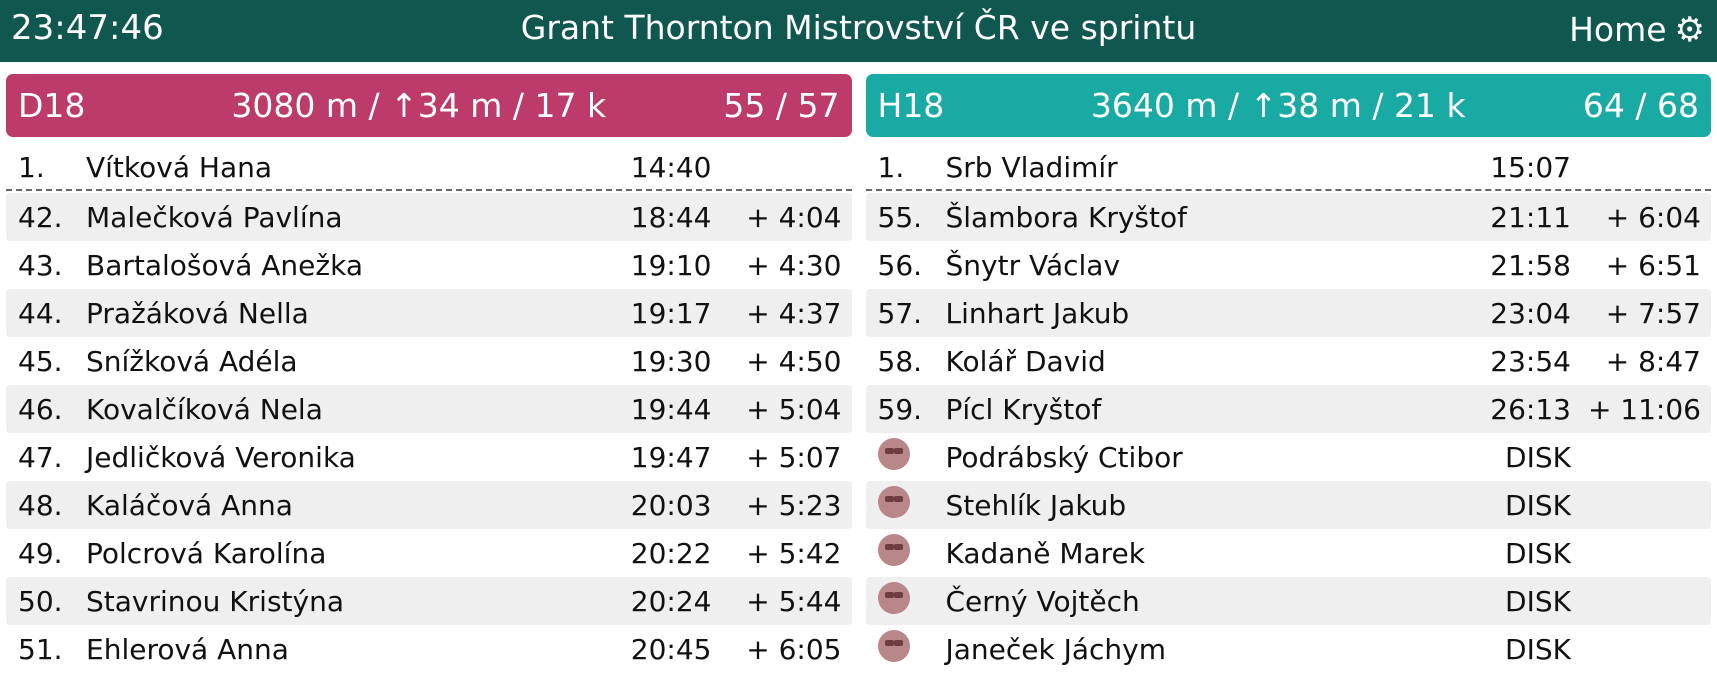  What do you see at coordinates (1289, 553) in the screenshot?
I see `result-row: Kadaně Marek DISK` at bounding box center [1289, 553].